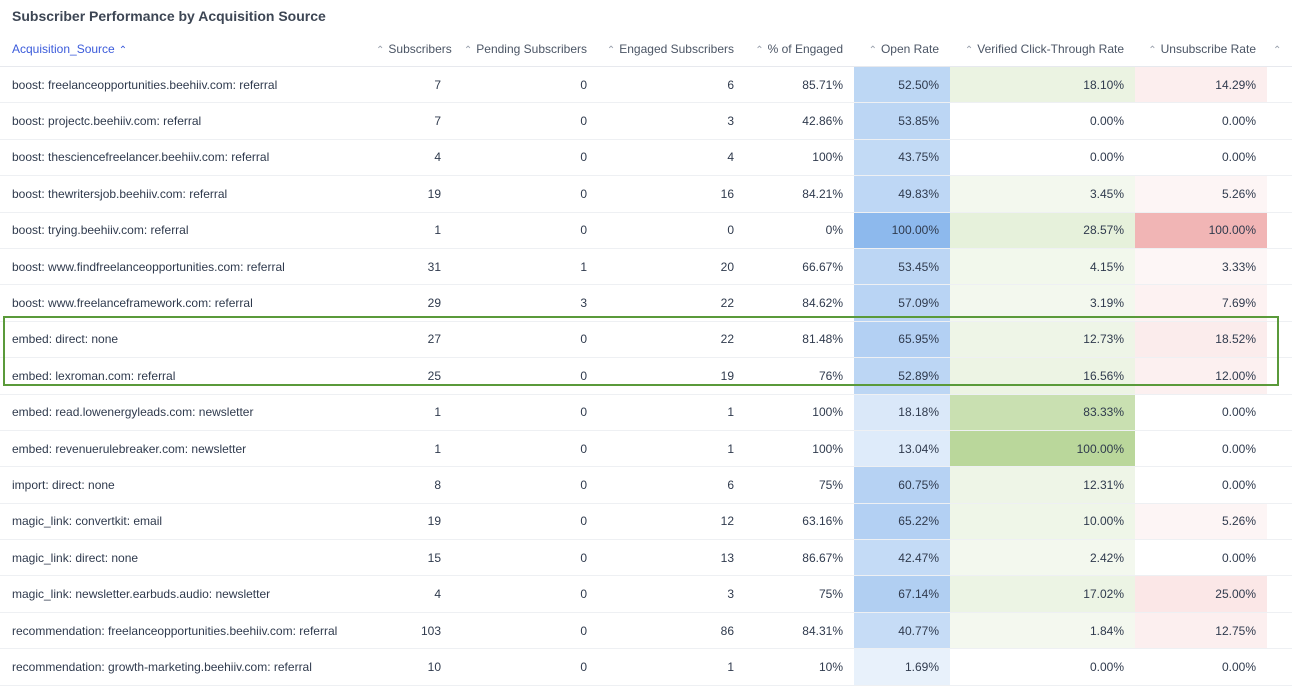 The width and height of the screenshot is (1292, 686). Describe the element at coordinates (902, 194) in the screenshot. I see `cell-open-rate: 49.83%` at that location.